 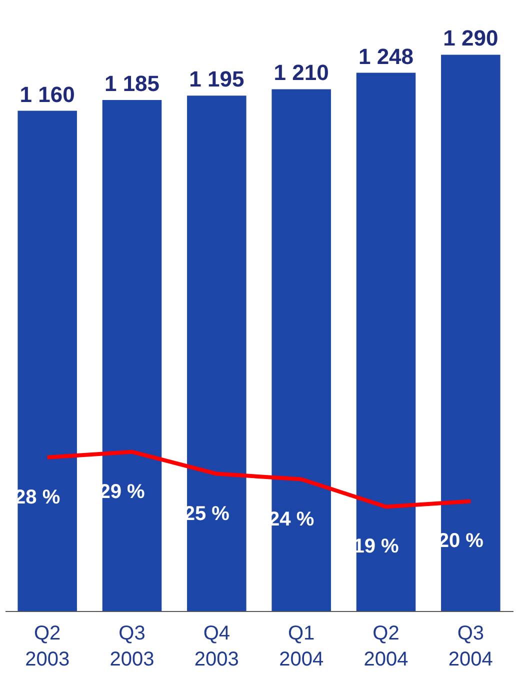 What do you see at coordinates (386, 56) in the screenshot?
I see `data-label: 1 248` at bounding box center [386, 56].